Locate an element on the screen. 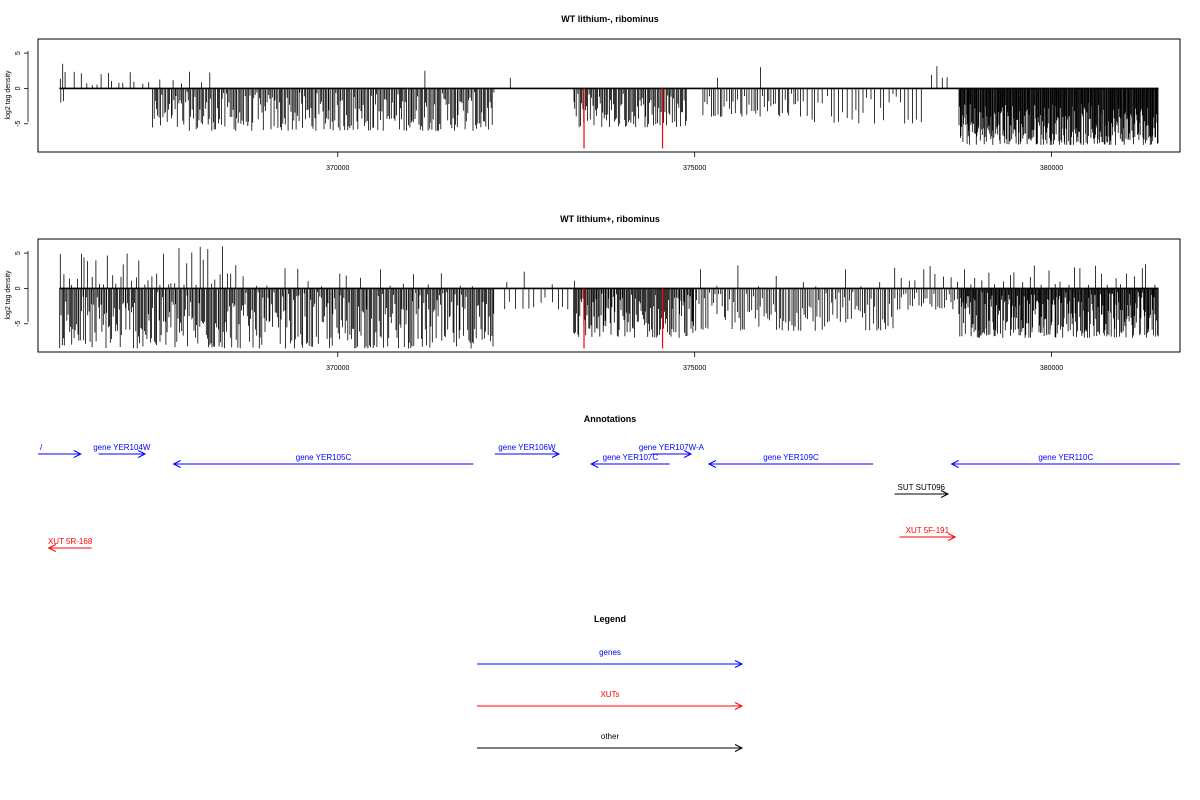  legend-panel: Legend genes XUTs other is located at coordinates (610, 683).